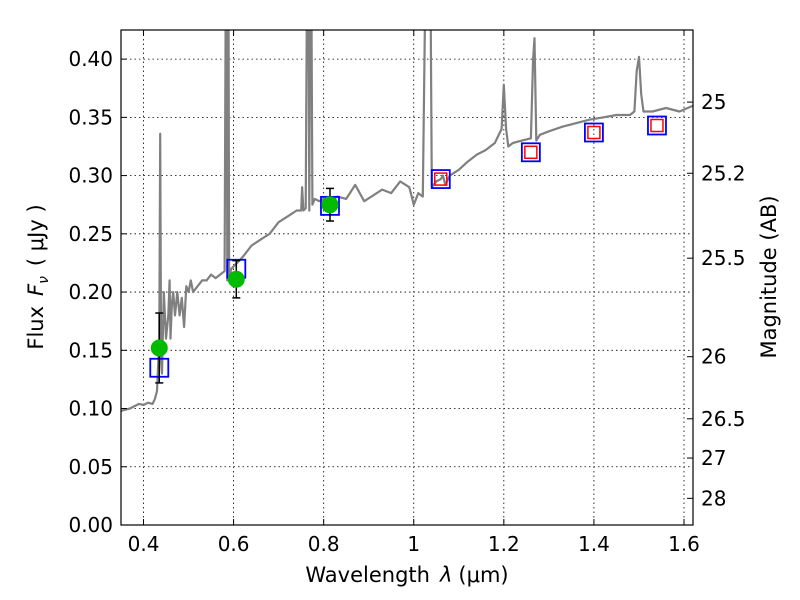  What do you see at coordinates (90, 234) in the screenshot?
I see `y-tick-label: 0.25` at bounding box center [90, 234].